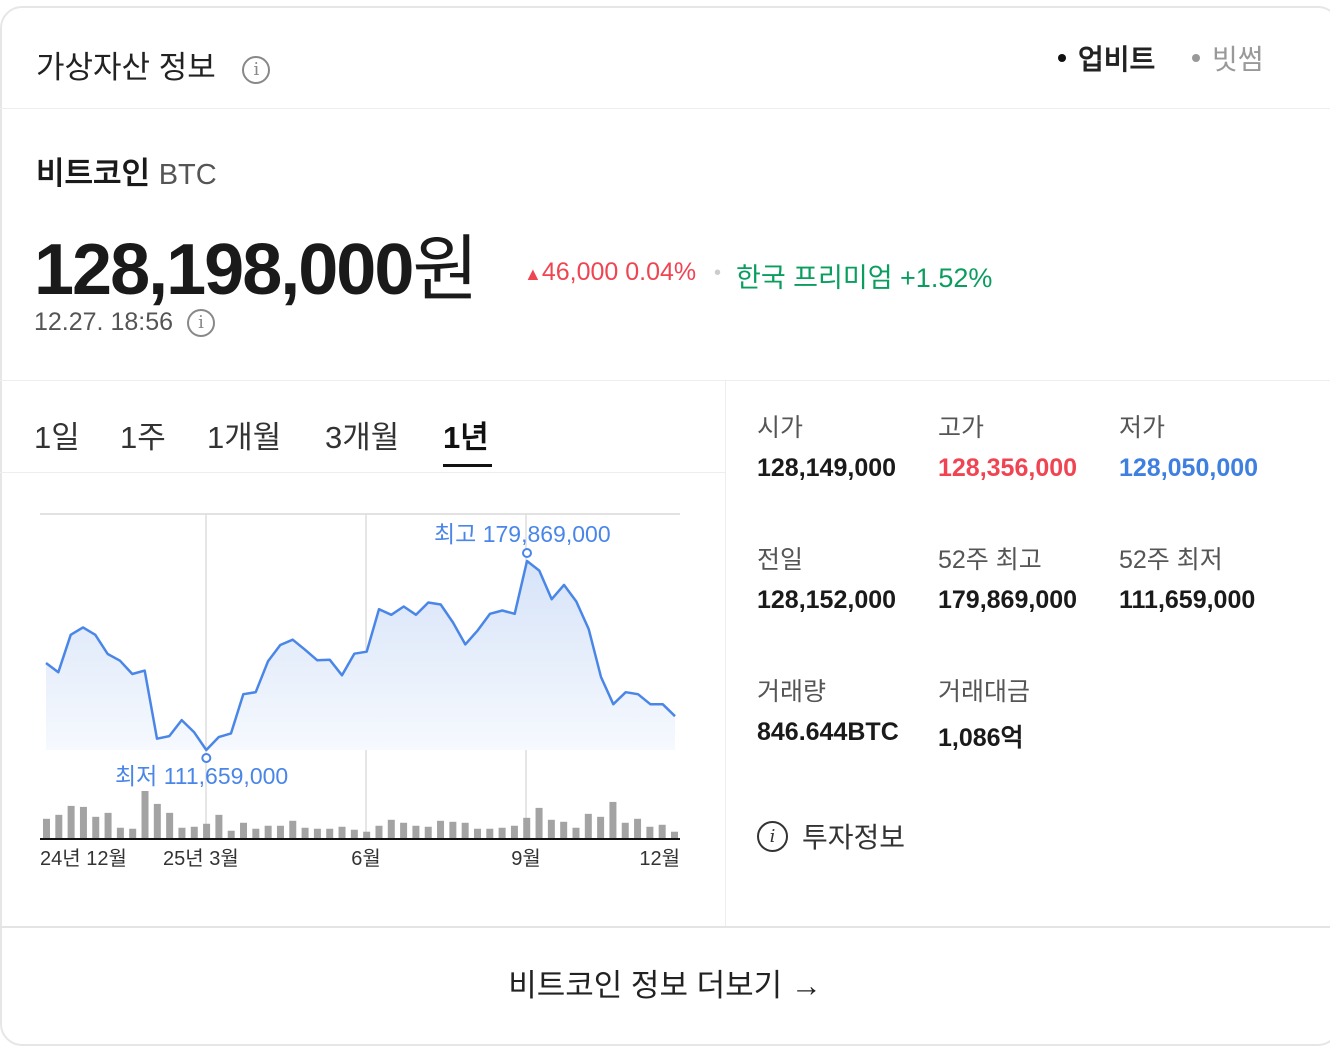  What do you see at coordinates (522, 534) in the screenshot?
I see `high-label: 최고 179,869,000` at bounding box center [522, 534].